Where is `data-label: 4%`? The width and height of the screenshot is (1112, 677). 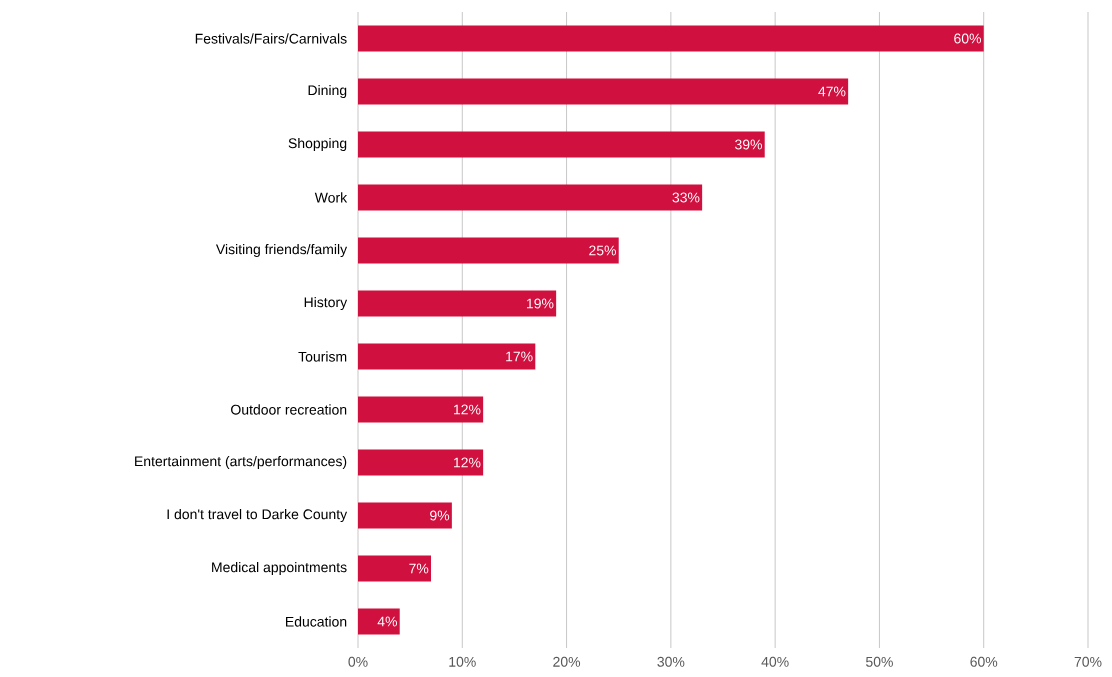 data-label: 4% is located at coordinates (387, 621).